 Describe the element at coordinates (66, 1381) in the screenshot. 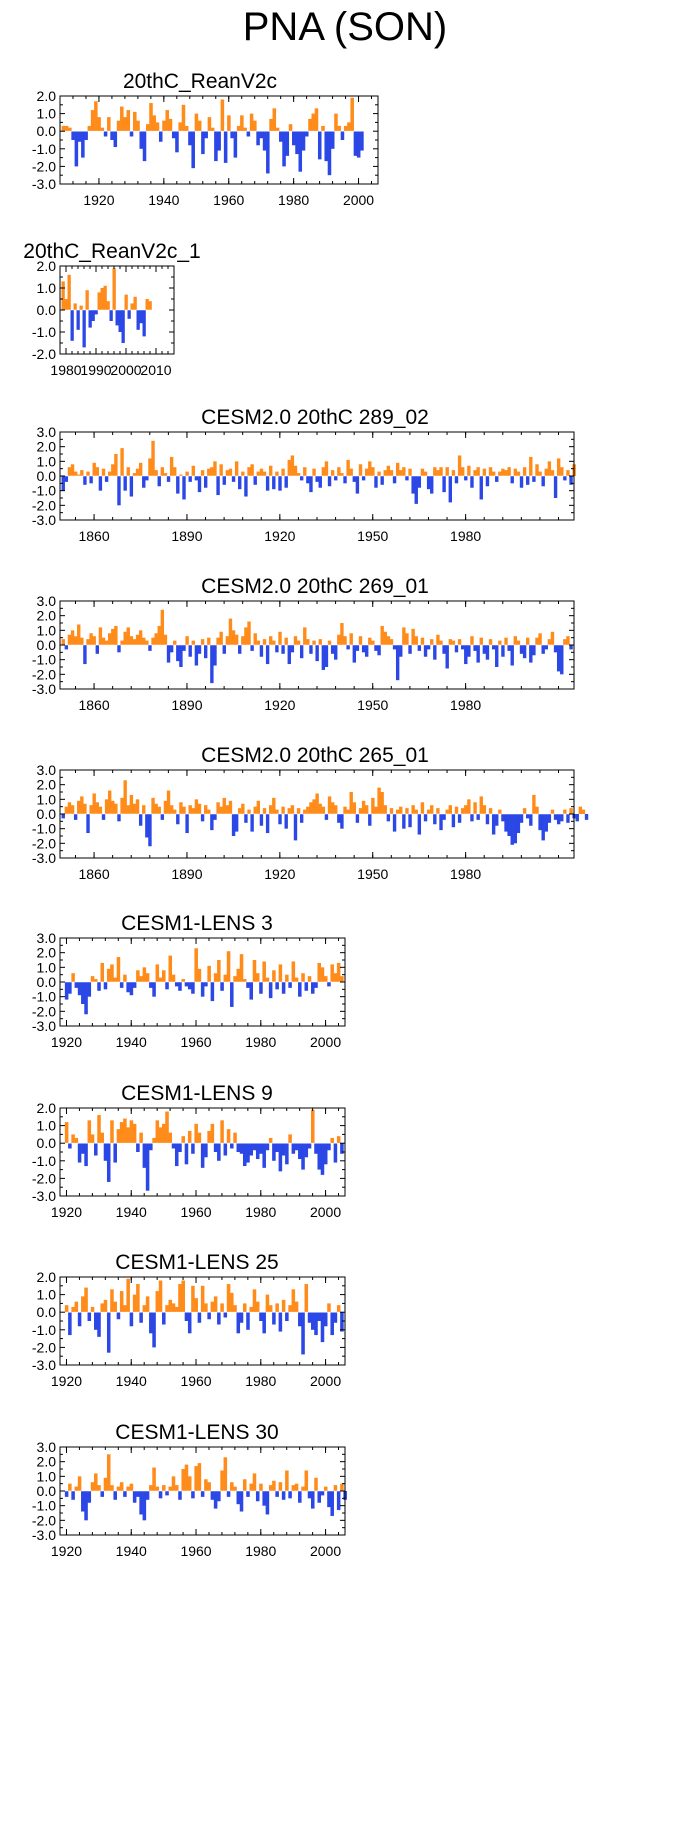

I see `x-tick-label: 1920` at that location.